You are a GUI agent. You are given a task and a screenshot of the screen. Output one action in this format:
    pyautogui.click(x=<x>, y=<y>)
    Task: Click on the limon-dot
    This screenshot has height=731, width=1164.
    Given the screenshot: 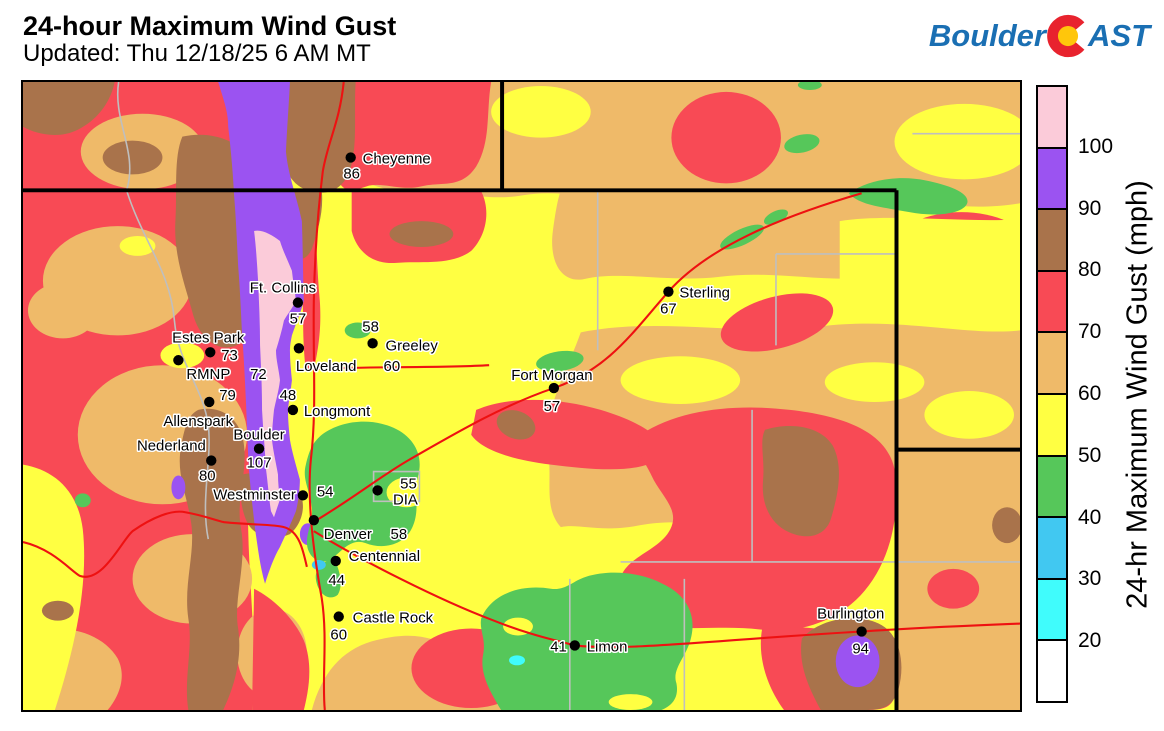 What is the action you would take?
    pyautogui.click(x=574, y=645)
    